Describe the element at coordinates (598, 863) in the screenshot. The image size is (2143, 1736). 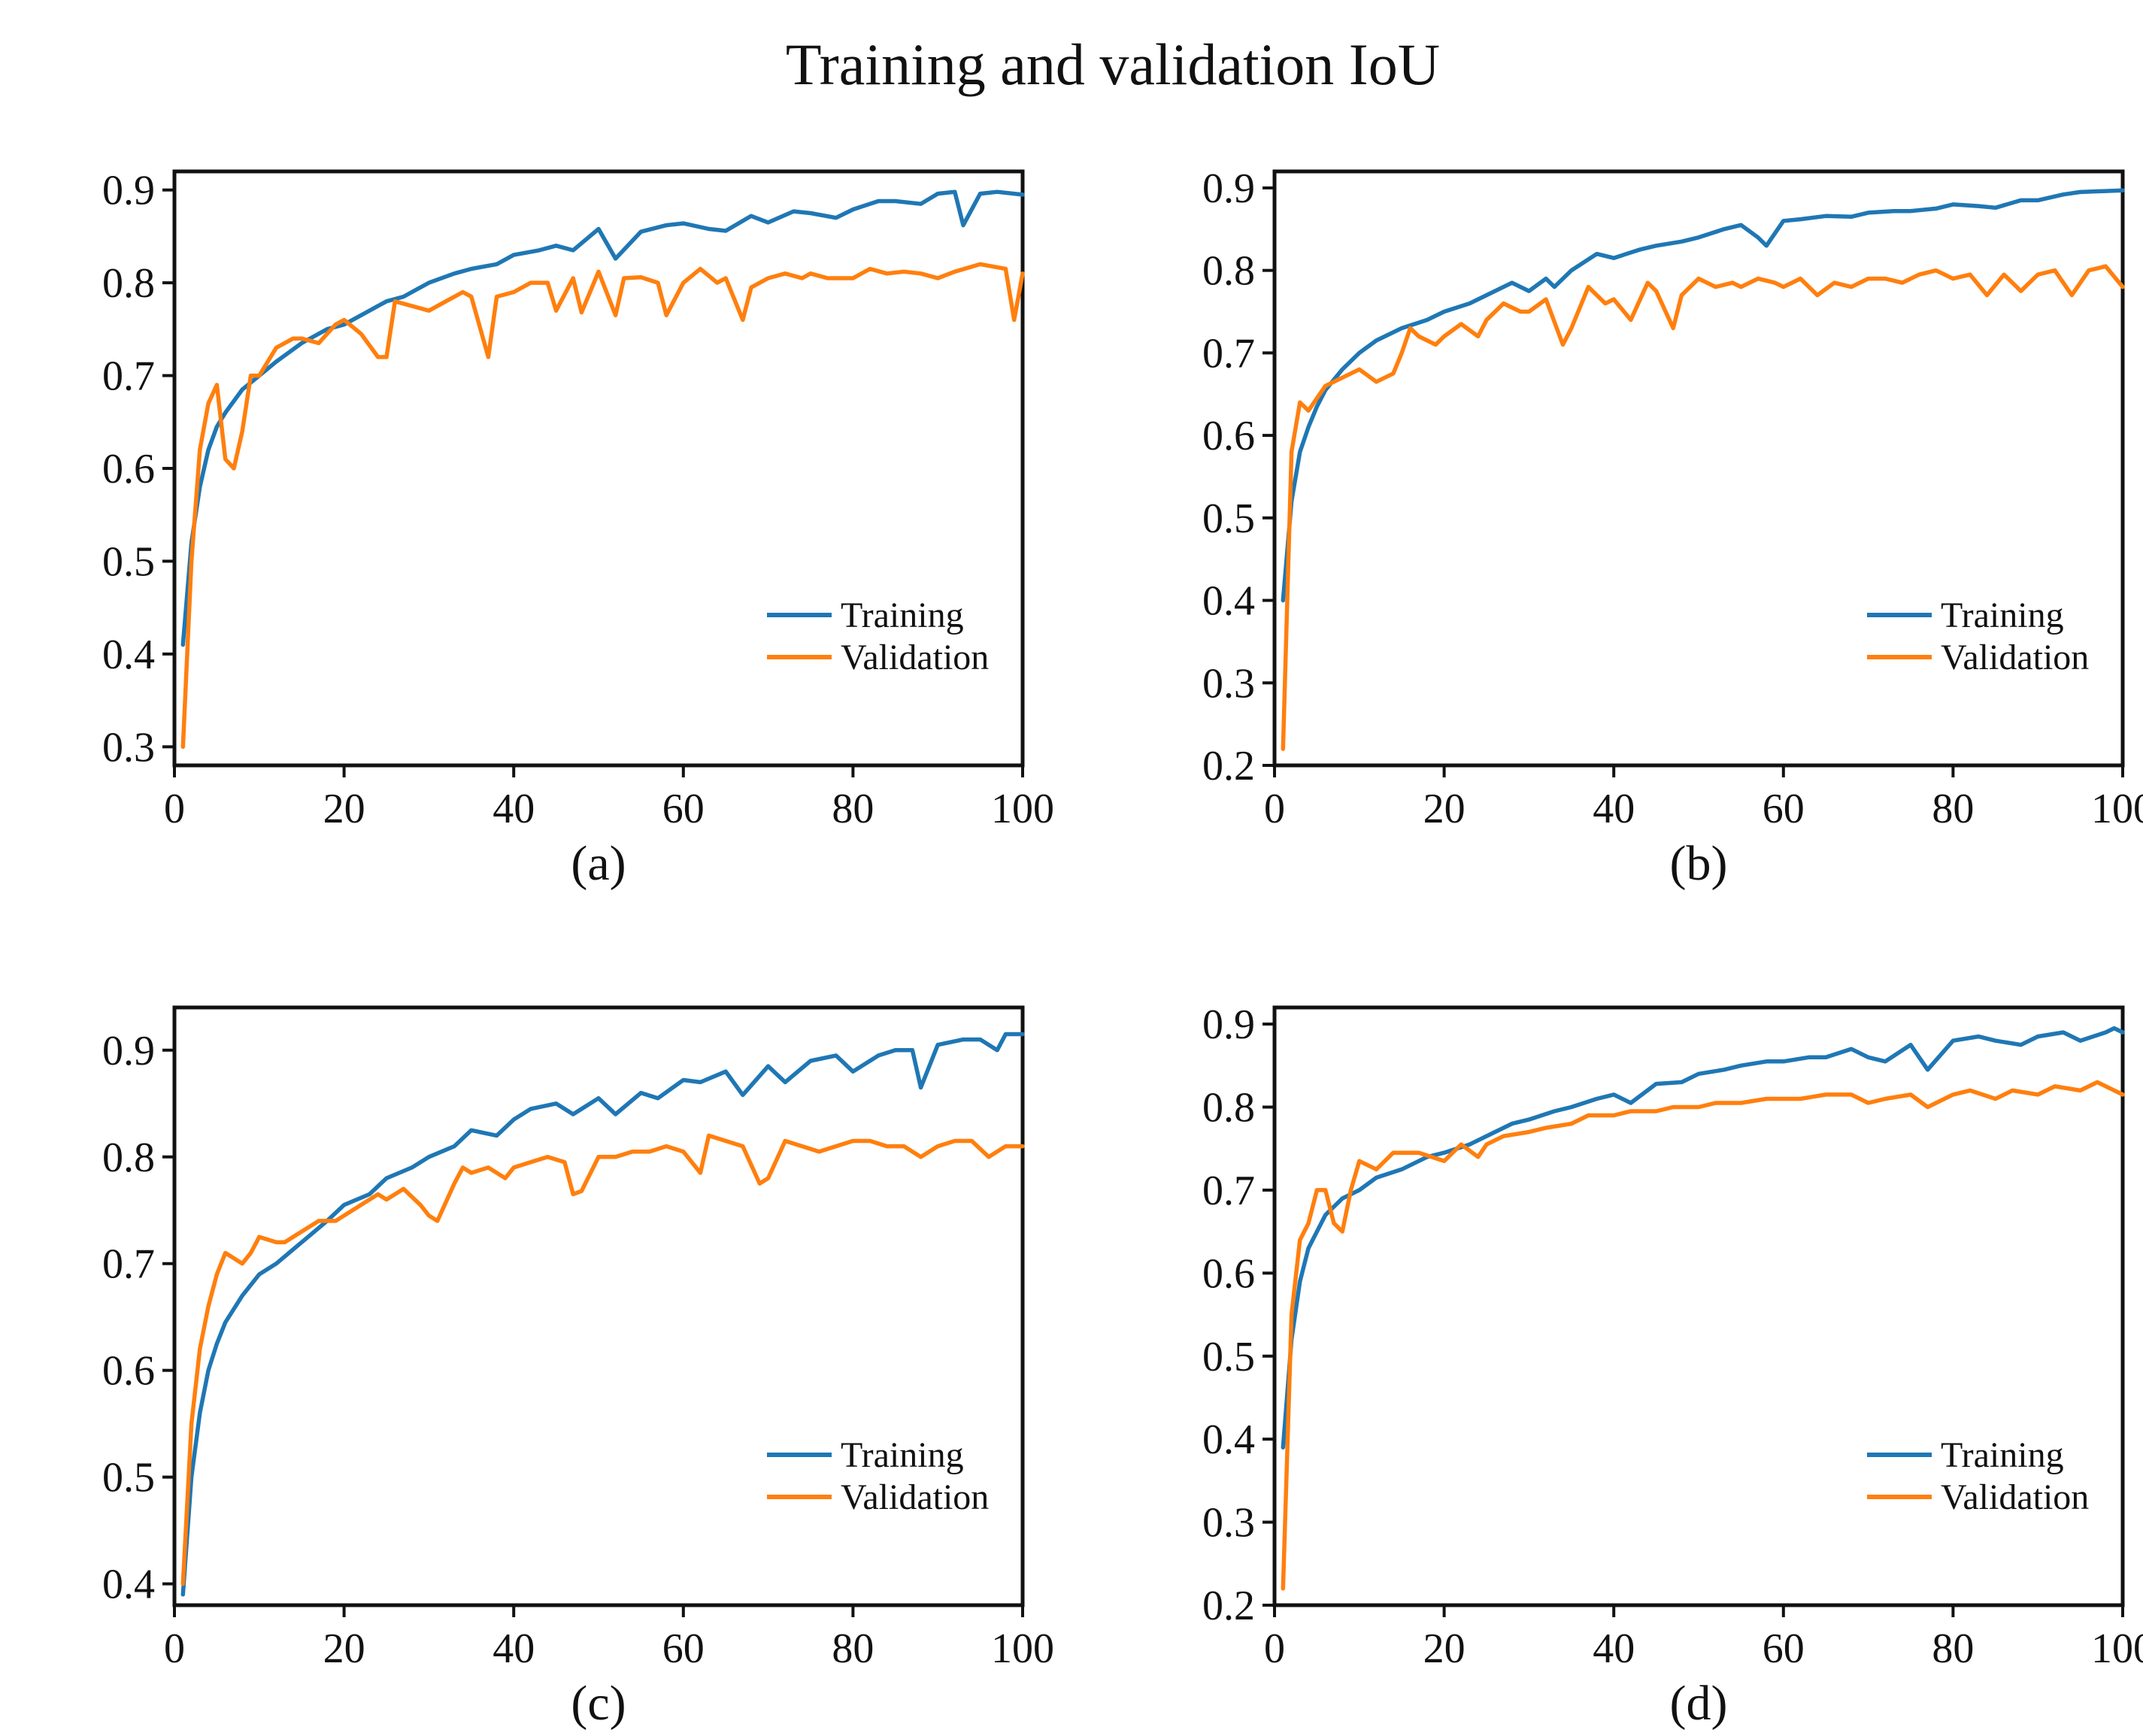
I see `panel-label: (a)` at that location.